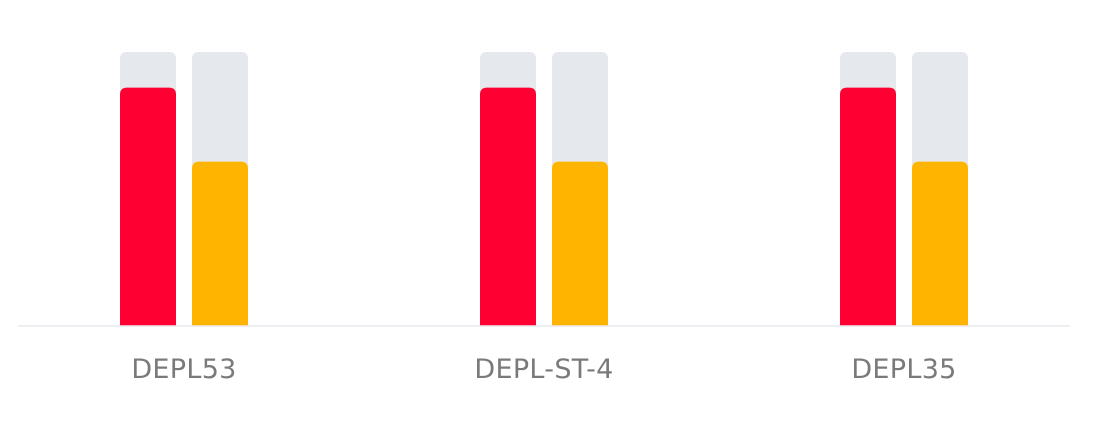  Describe the element at coordinates (183, 369) in the screenshot. I see `x-tick-label: DEPL53` at that location.